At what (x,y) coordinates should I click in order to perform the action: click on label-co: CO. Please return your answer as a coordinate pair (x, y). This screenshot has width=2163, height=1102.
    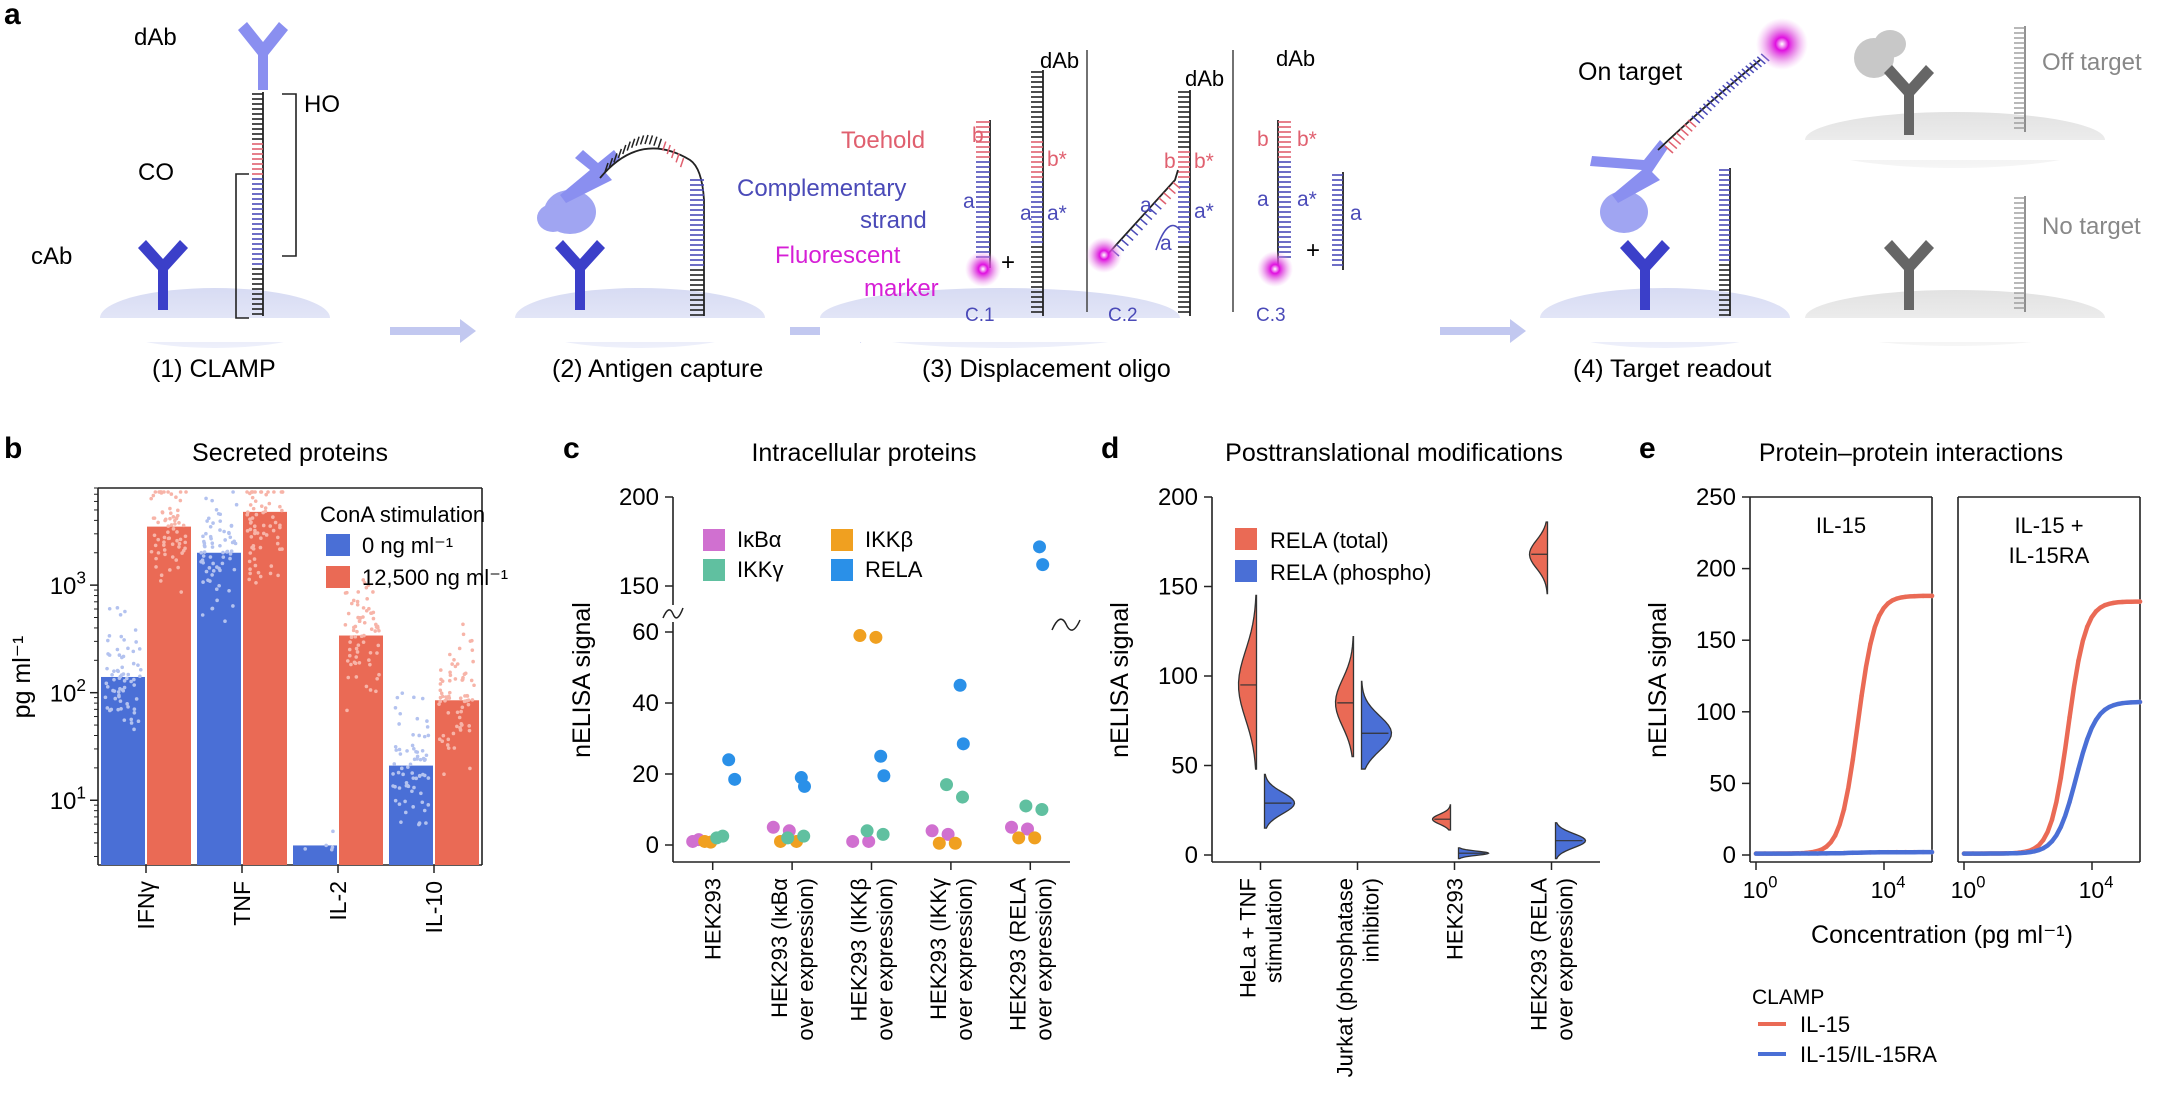
    Looking at the image, I should click on (156, 172).